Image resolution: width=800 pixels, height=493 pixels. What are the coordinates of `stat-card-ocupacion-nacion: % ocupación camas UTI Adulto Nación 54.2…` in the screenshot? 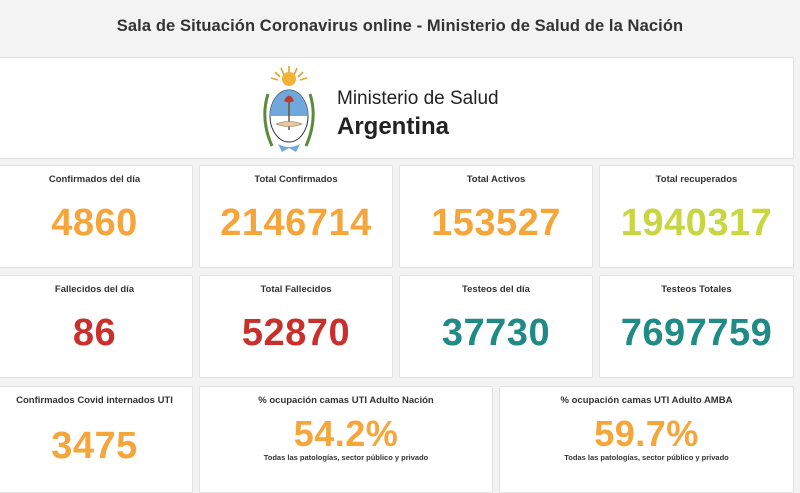 It's located at (346, 439).